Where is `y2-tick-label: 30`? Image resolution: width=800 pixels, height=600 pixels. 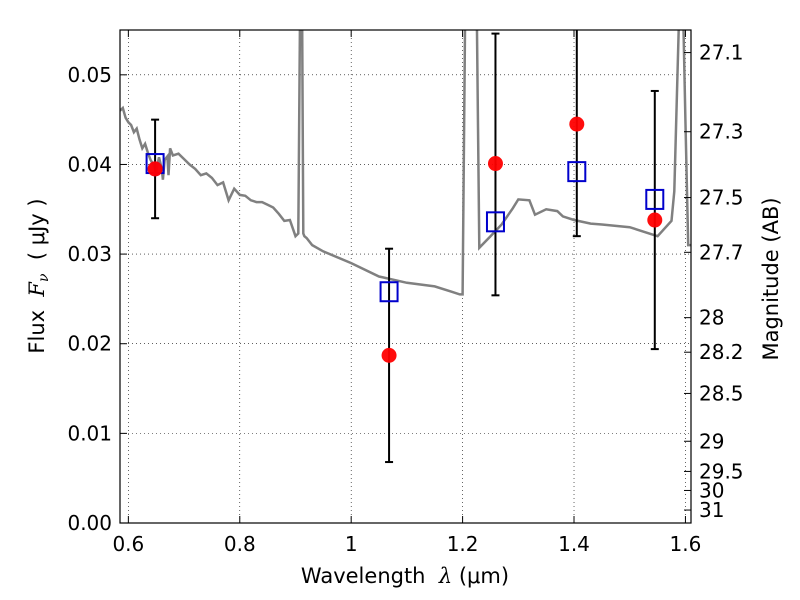 y2-tick-label: 30 is located at coordinates (711, 490).